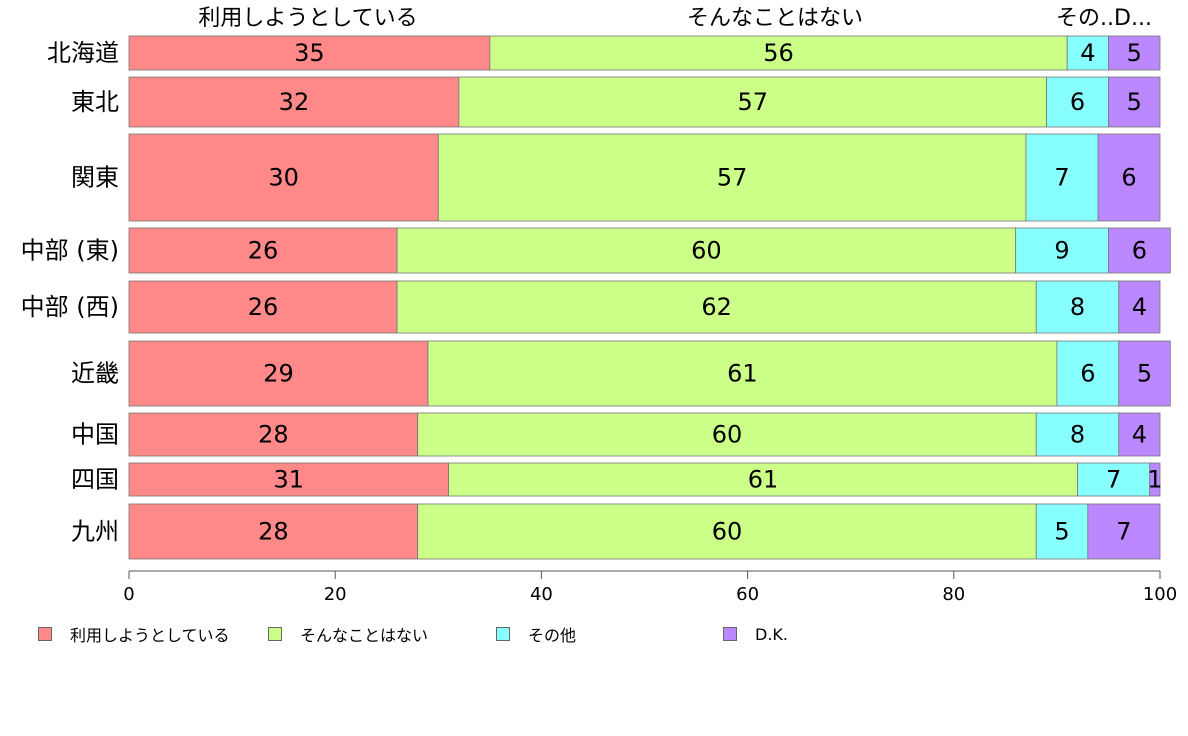  I want to click on legend-label-1: そんなことはない, so click(364, 635).